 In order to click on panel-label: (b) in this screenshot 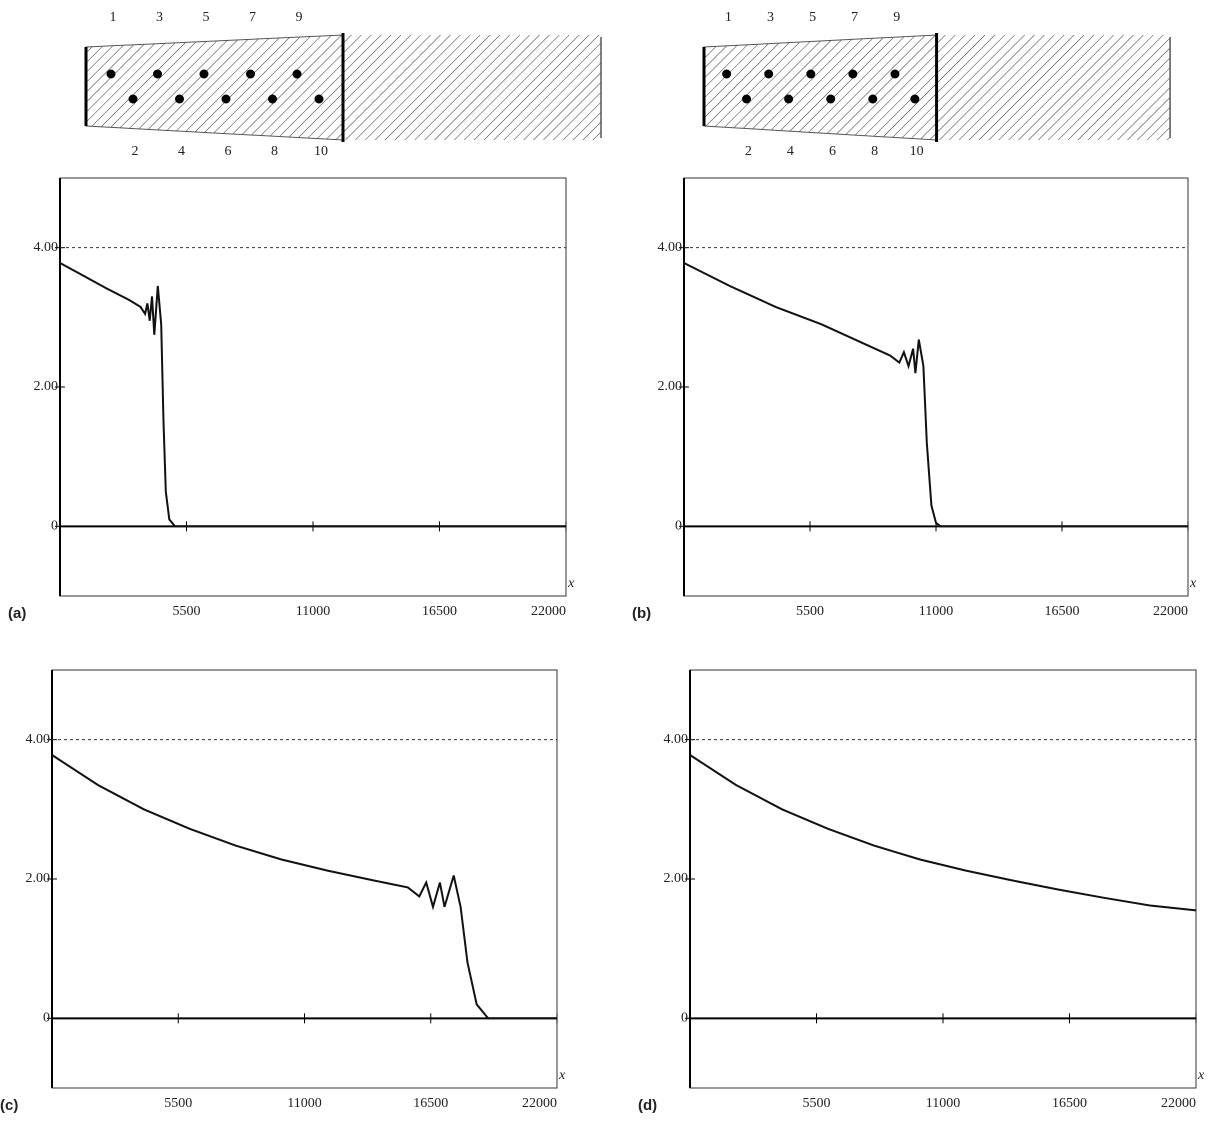, I will do `click(641, 613)`.